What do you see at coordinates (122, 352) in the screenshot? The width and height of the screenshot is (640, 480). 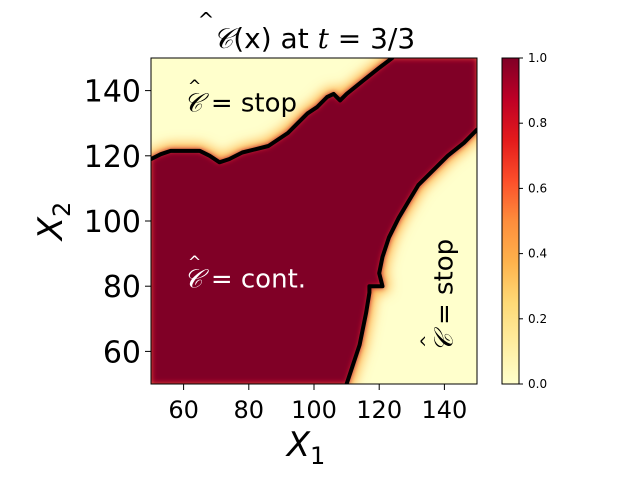 I see `y-tick-label: 60` at bounding box center [122, 352].